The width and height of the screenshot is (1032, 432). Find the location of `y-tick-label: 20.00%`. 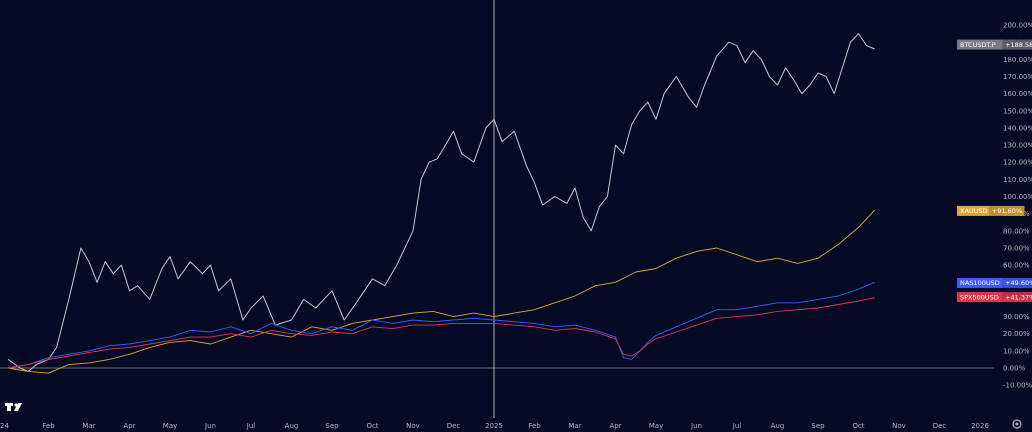

y-tick-label: 20.00% is located at coordinates (1016, 334).